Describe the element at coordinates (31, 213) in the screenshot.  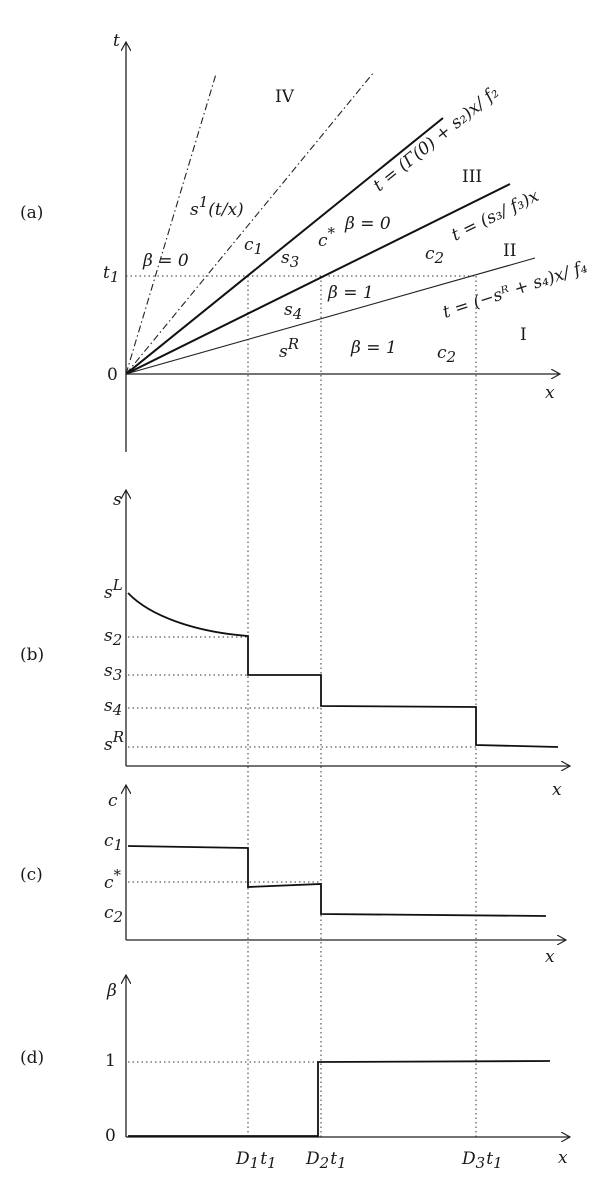
I see `panel-label-a: (a)` at that location.